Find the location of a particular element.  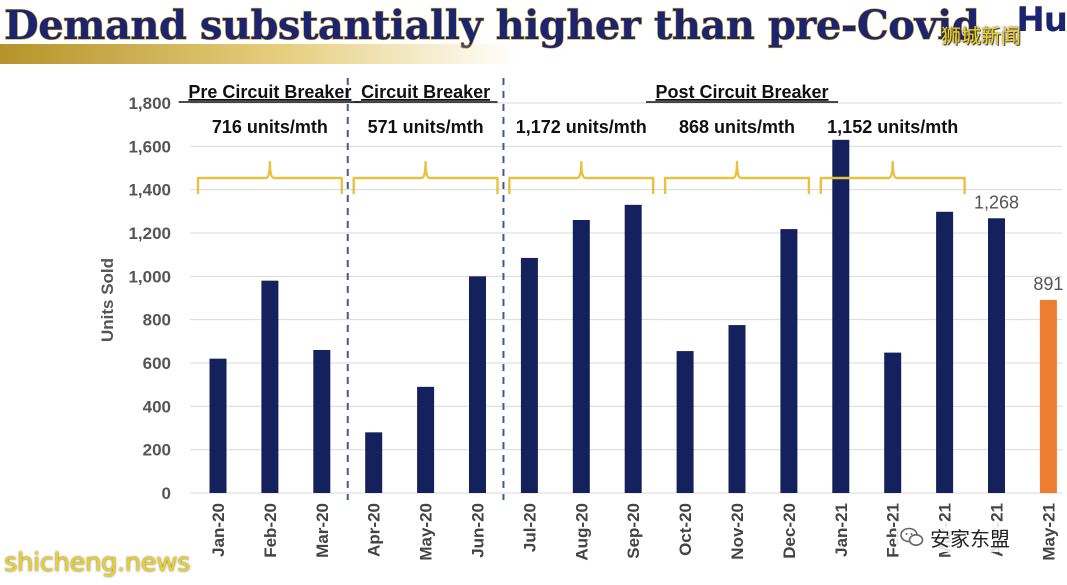

x-tick-label: Oct-20 is located at coordinates (685, 529).